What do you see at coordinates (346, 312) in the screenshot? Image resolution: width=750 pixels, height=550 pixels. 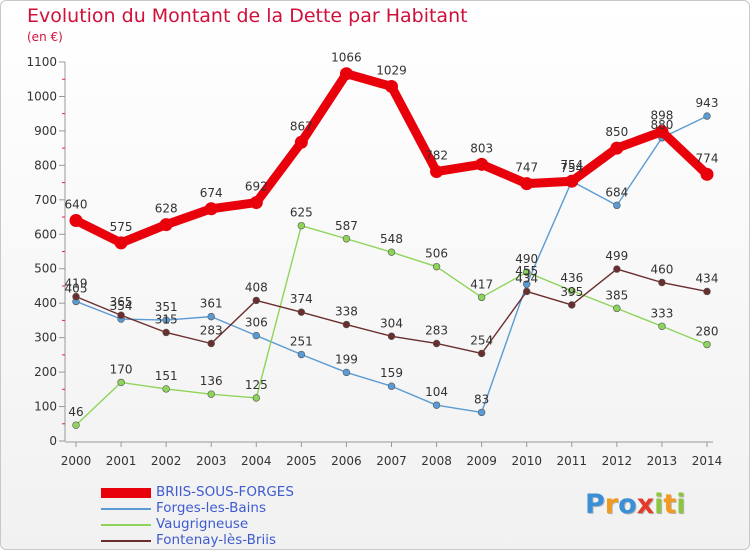 I see `data-label: 338` at bounding box center [346, 312].